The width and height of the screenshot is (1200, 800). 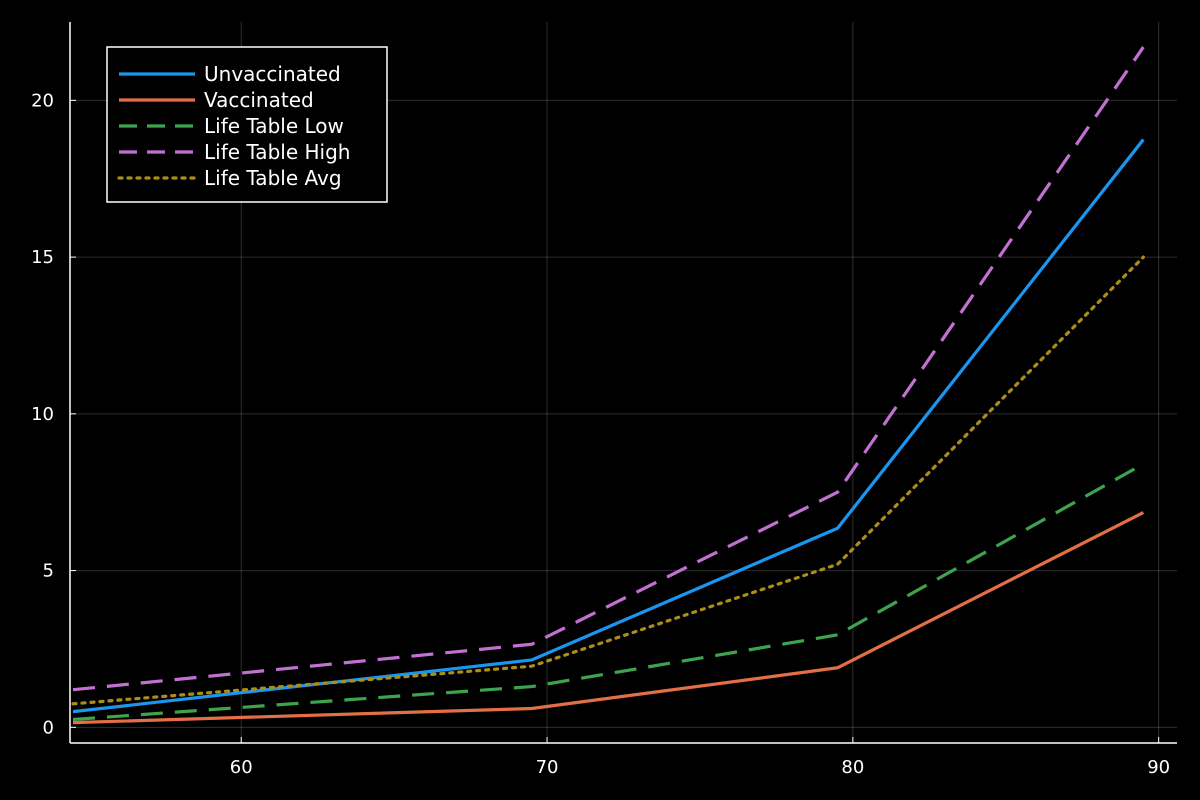 I want to click on y-tick-label: 5, so click(x=48, y=571).